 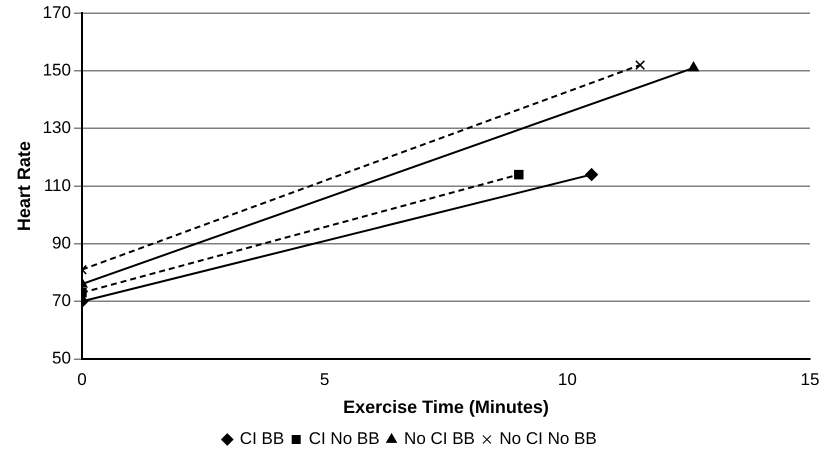 I want to click on y-tick-label: 90, so click(x=61, y=242).